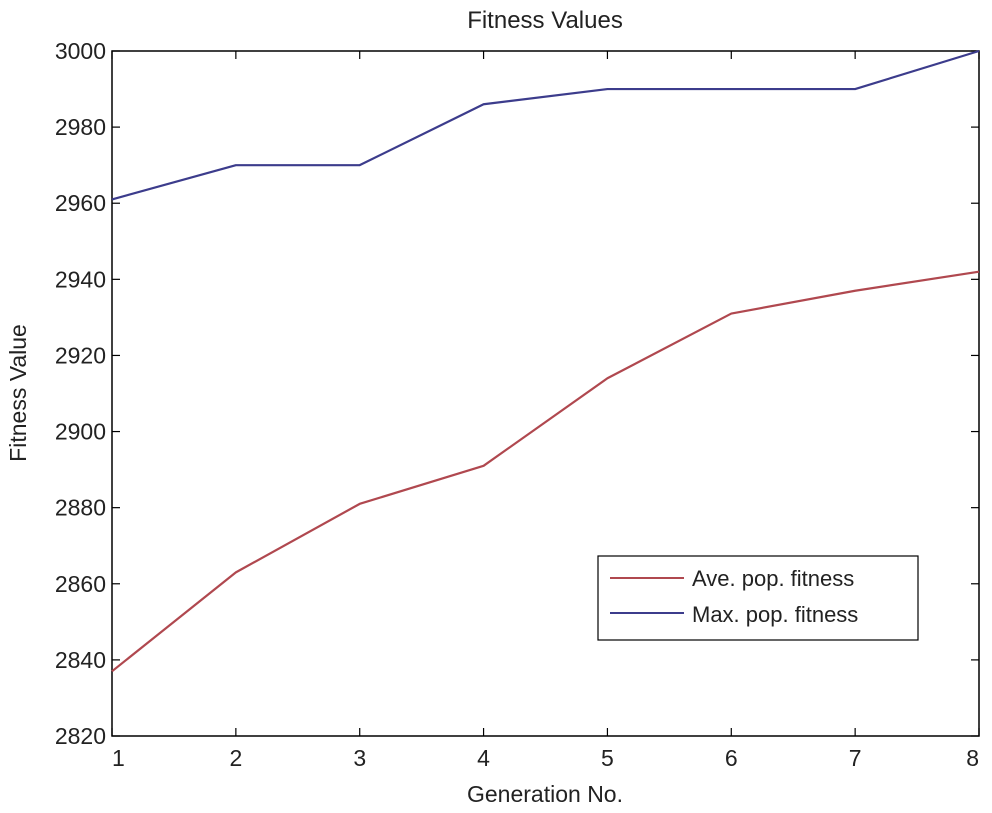  What do you see at coordinates (545, 20) in the screenshot?
I see `chart-title: Fitness Values` at bounding box center [545, 20].